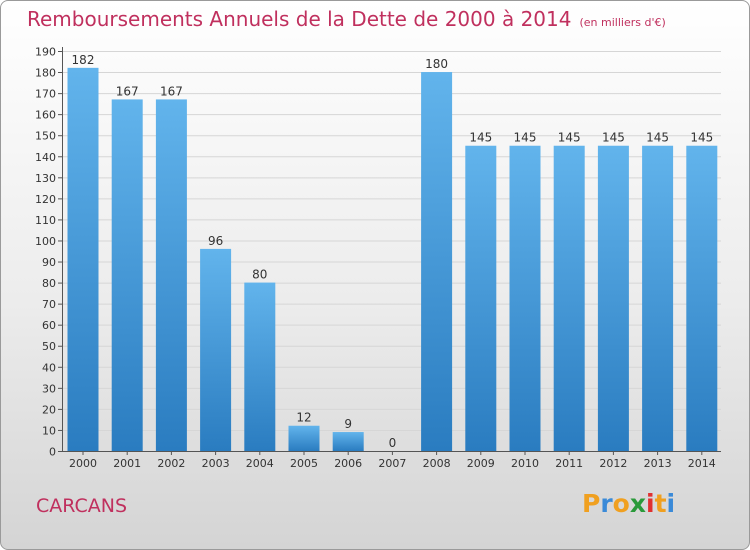 This screenshot has height=550, width=750. What do you see at coordinates (49, 409) in the screenshot?
I see `y-tick-label: 20` at bounding box center [49, 409].